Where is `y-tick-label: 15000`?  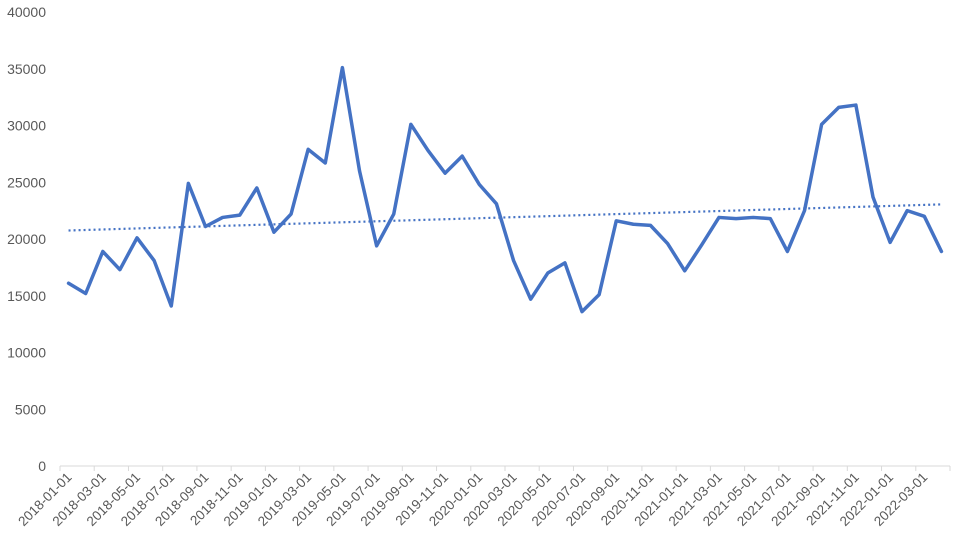 y-tick-label: 15000 is located at coordinates (26, 296).